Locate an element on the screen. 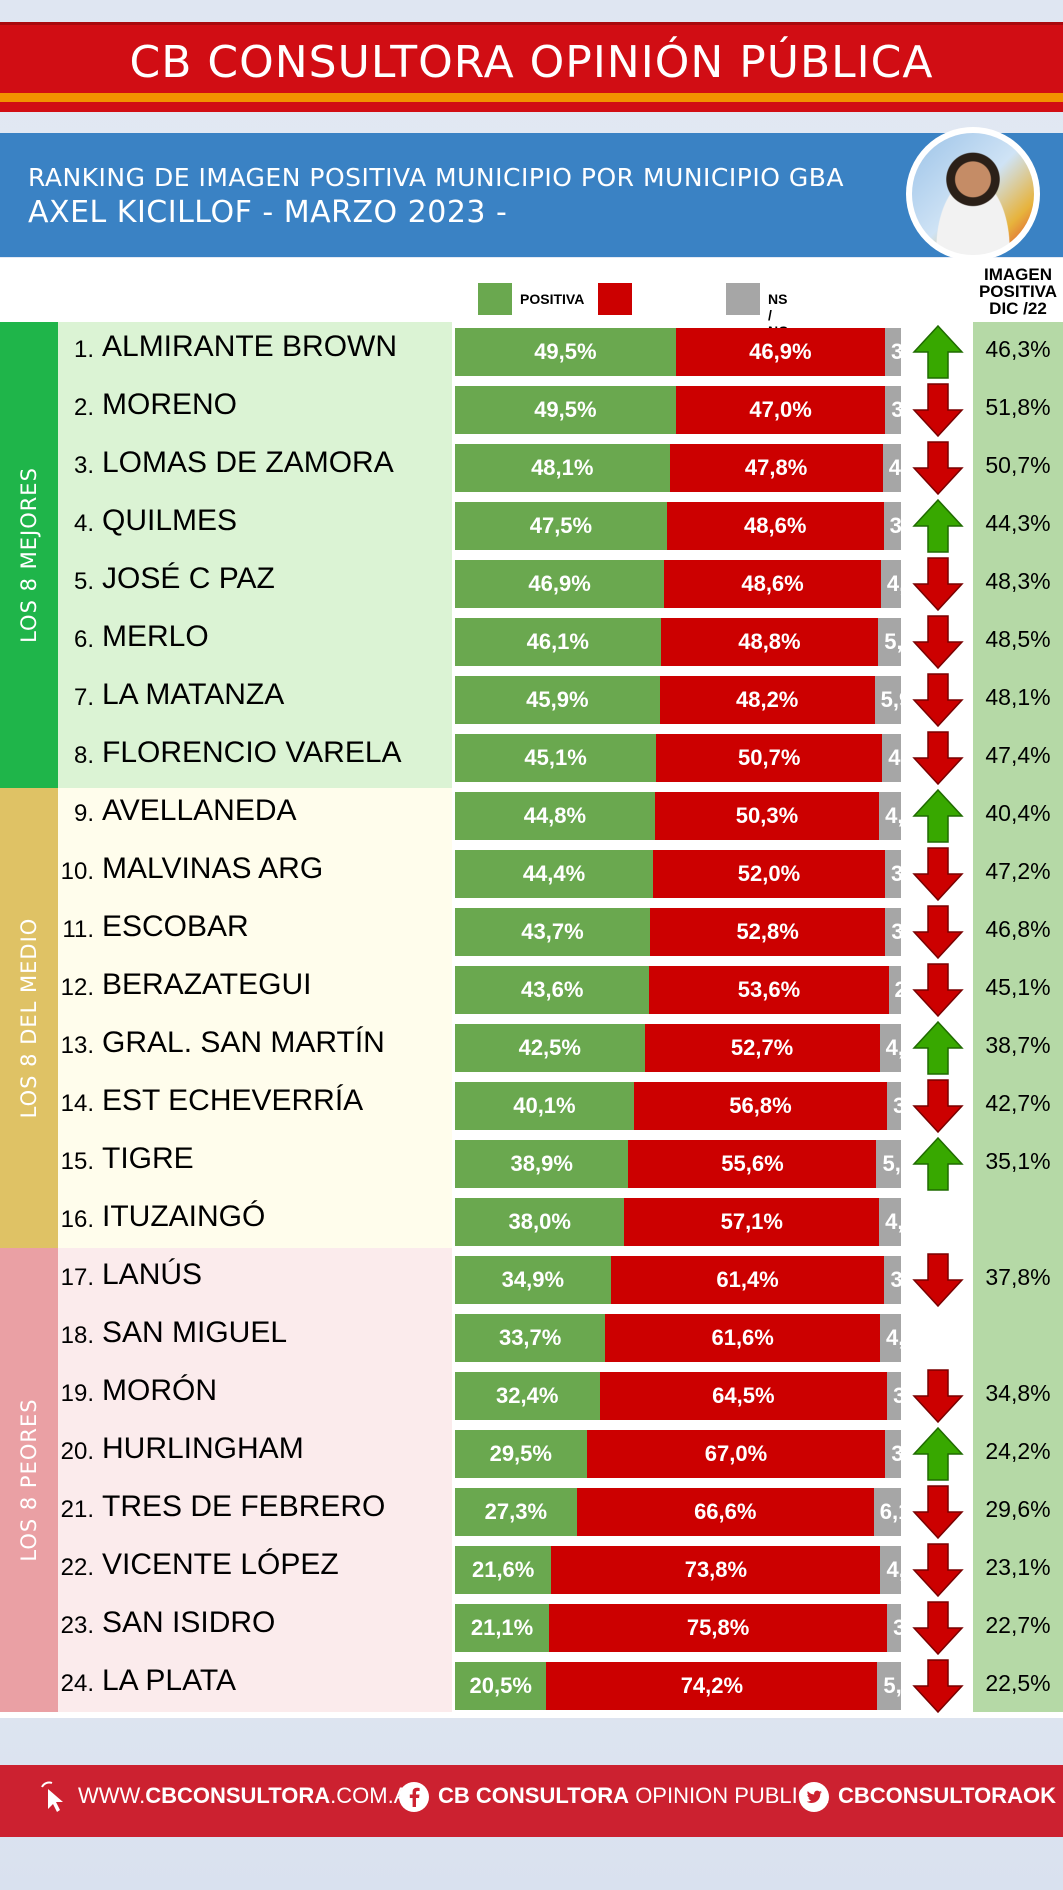  bar-negative: 52,0% is located at coordinates (769, 874).